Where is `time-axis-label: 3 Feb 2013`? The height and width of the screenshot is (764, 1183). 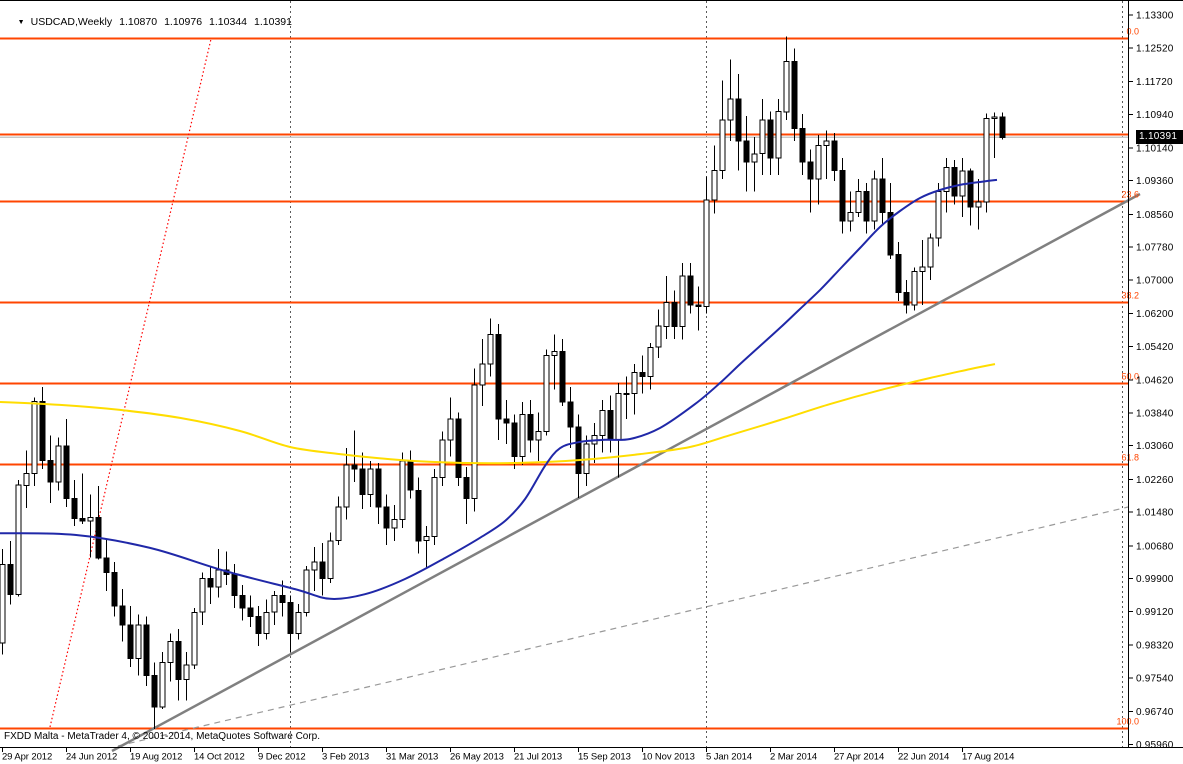
time-axis-label: 3 Feb 2013 is located at coordinates (345, 757).